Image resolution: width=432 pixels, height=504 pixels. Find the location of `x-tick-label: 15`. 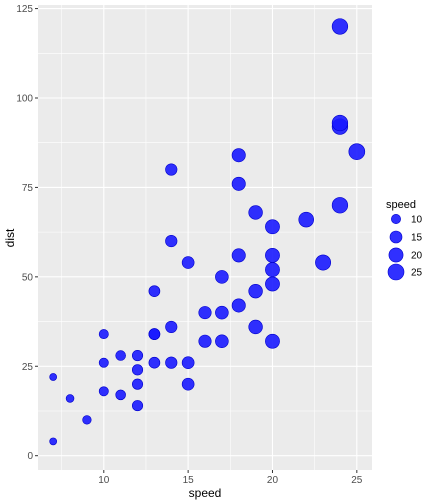

x-tick-label: 15 is located at coordinates (189, 480).